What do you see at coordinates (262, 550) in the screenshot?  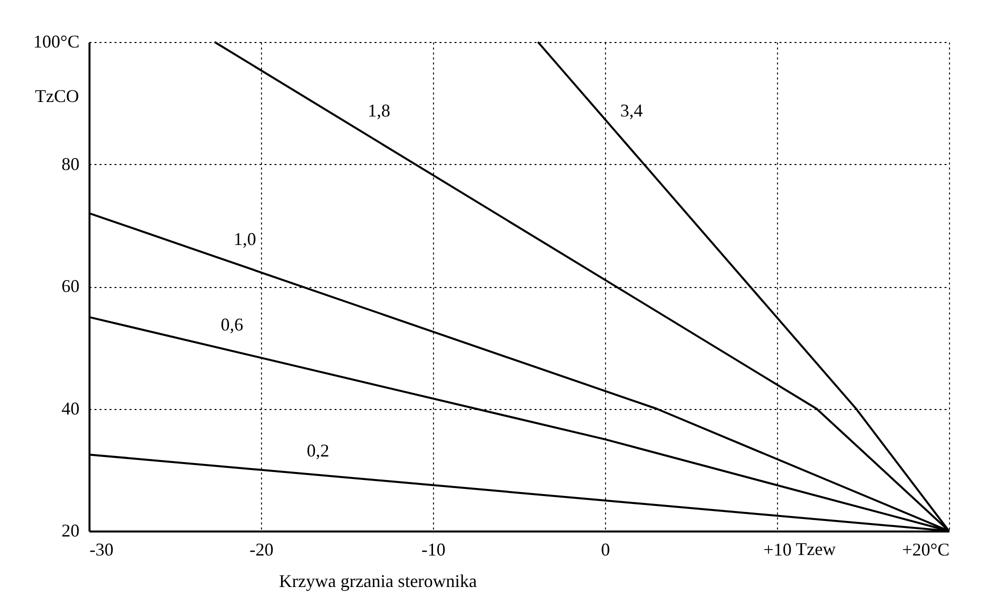 I see `x-tick-label: -20` at bounding box center [262, 550].